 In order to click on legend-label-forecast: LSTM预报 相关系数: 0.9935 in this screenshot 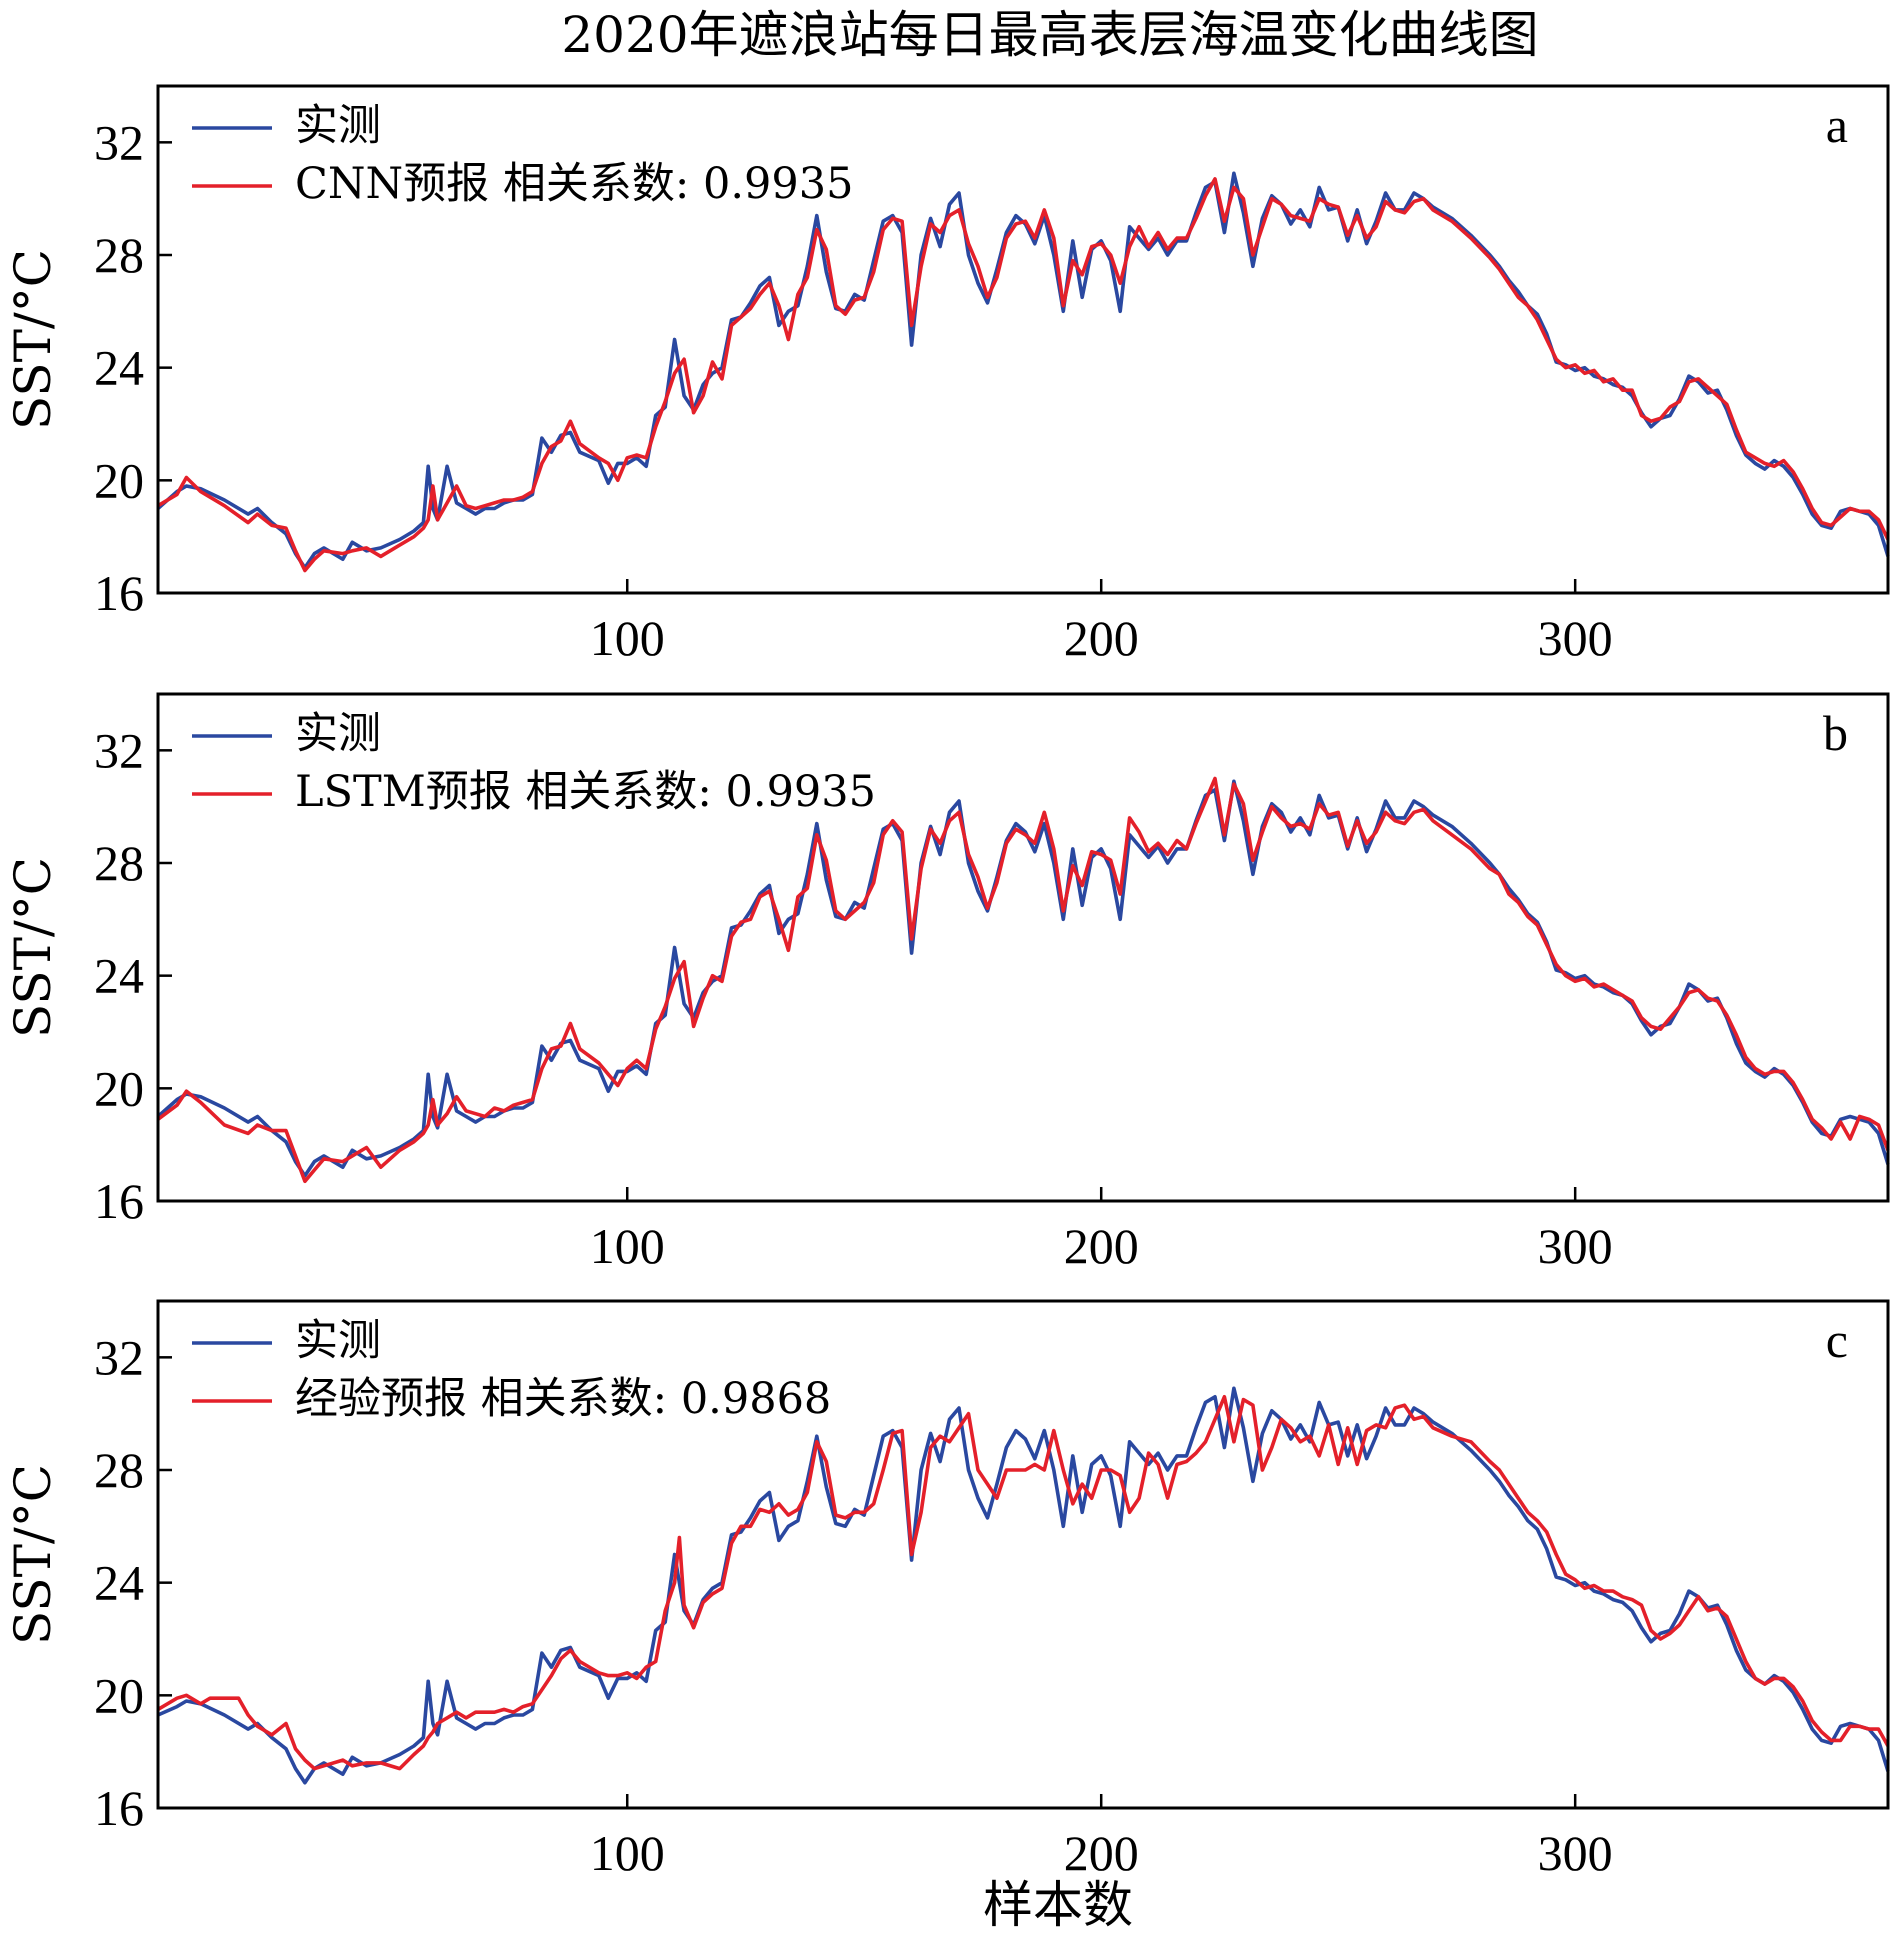, I will do `click(585, 792)`.